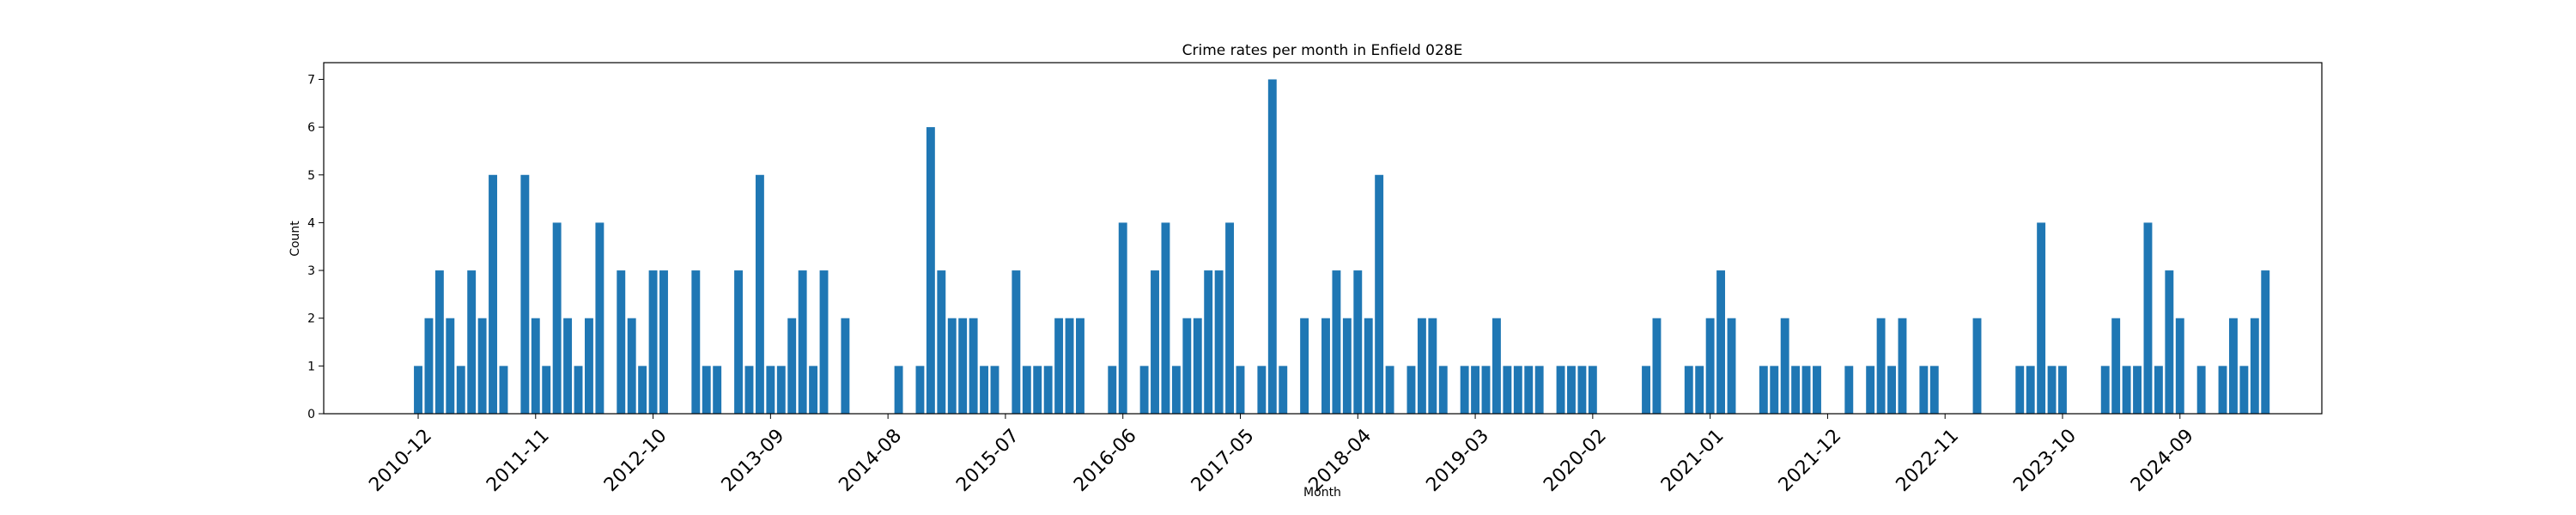  Describe the element at coordinates (311, 80) in the screenshot. I see `y-tick-label: 7` at that location.